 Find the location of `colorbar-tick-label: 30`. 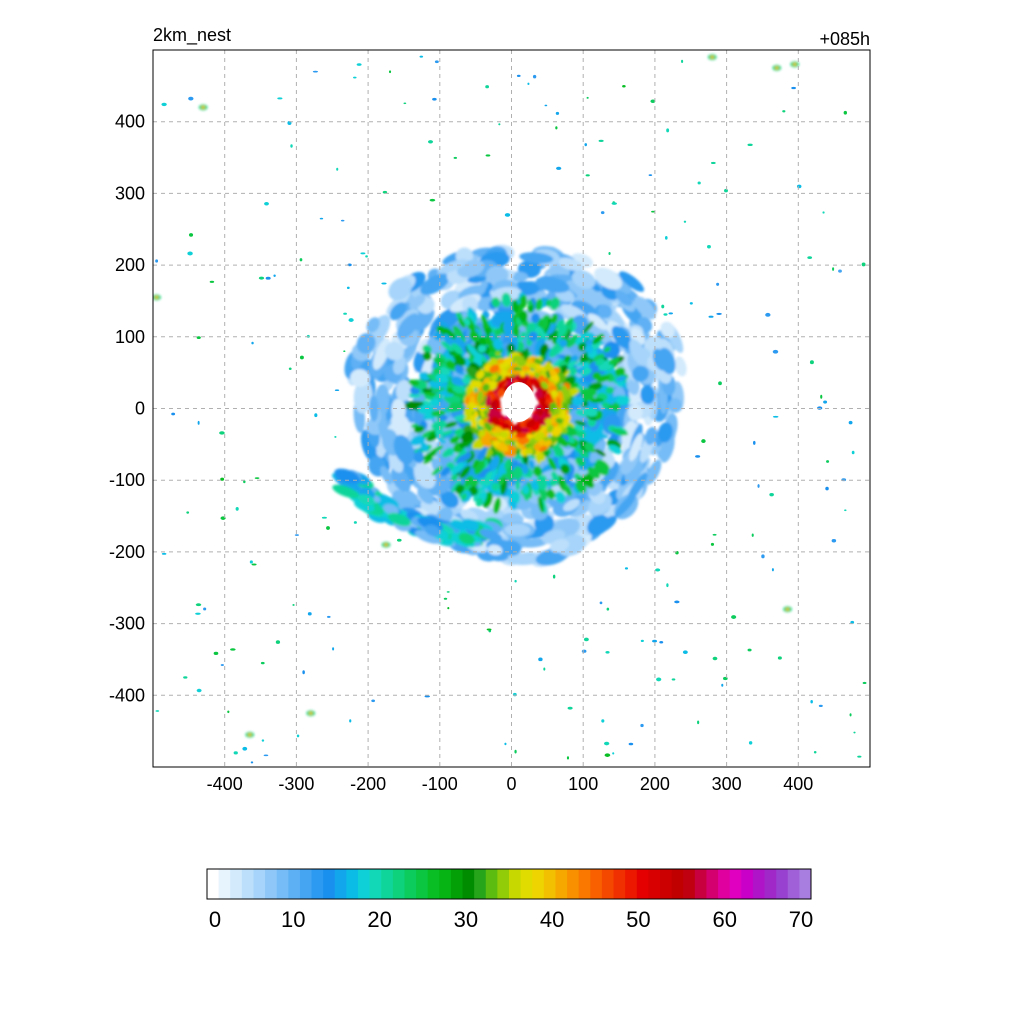

colorbar-tick-label: 30 is located at coordinates (466, 919).